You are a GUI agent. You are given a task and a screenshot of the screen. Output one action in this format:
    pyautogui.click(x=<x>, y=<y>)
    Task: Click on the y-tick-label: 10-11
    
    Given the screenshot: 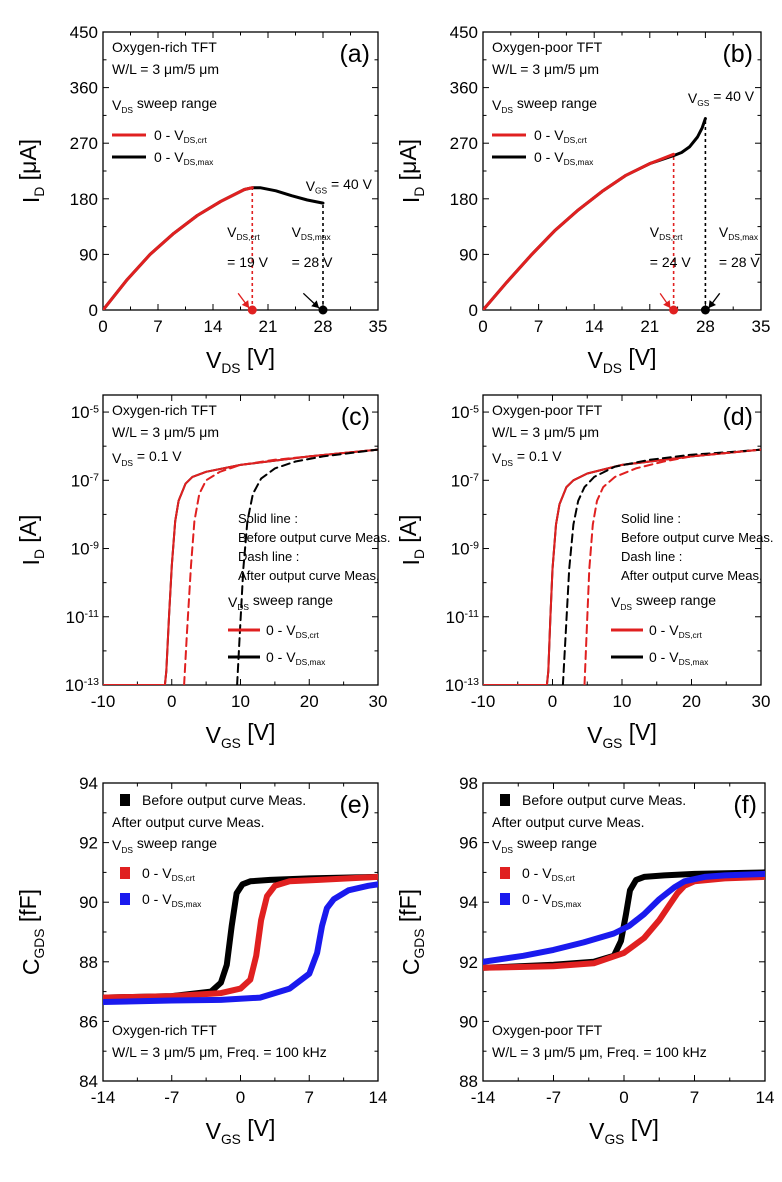 What is the action you would take?
    pyautogui.click(x=463, y=617)
    